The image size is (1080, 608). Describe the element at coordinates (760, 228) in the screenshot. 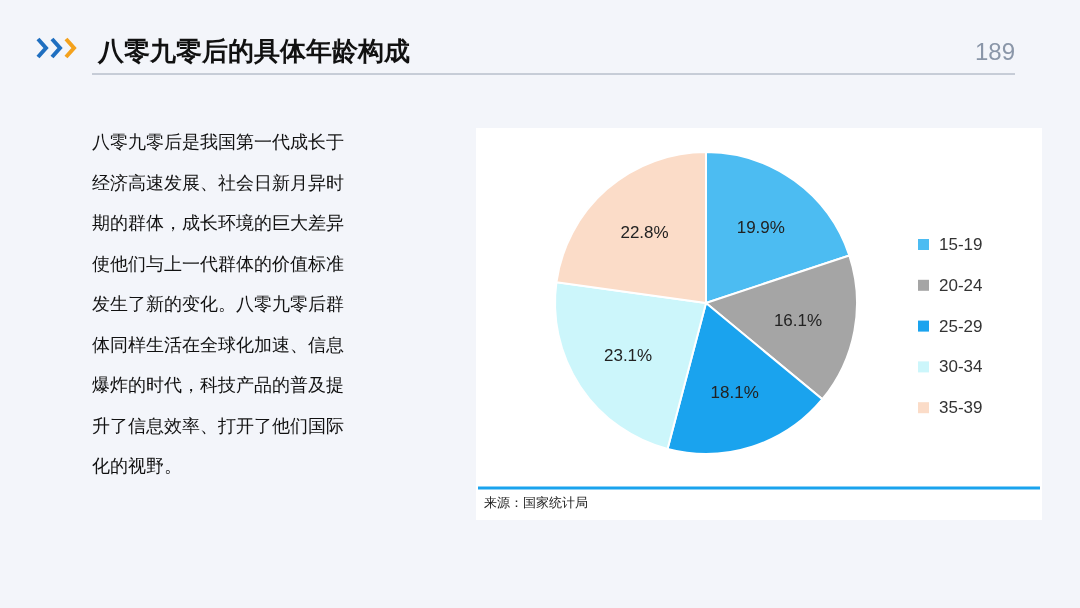

I see `data-label: 19.9%` at that location.